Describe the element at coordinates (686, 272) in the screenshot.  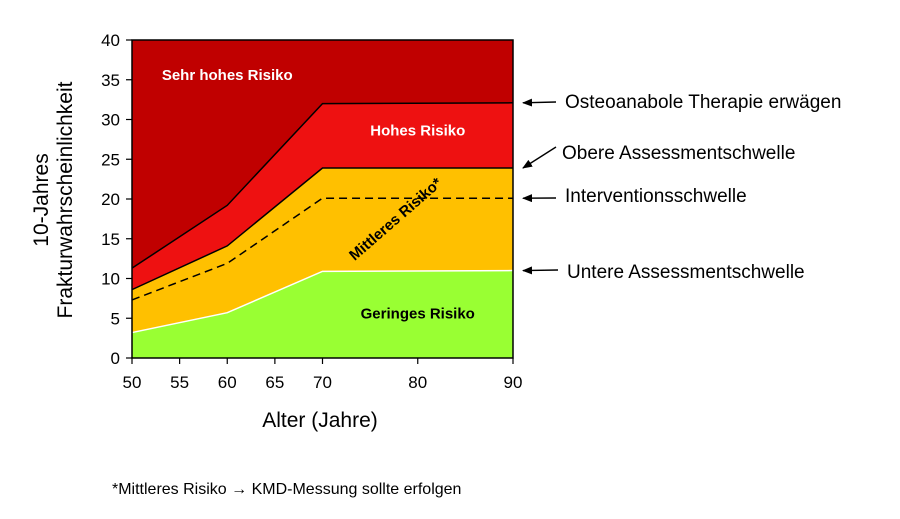
I see `annotation-label: Untere Assessmentschwelle` at that location.